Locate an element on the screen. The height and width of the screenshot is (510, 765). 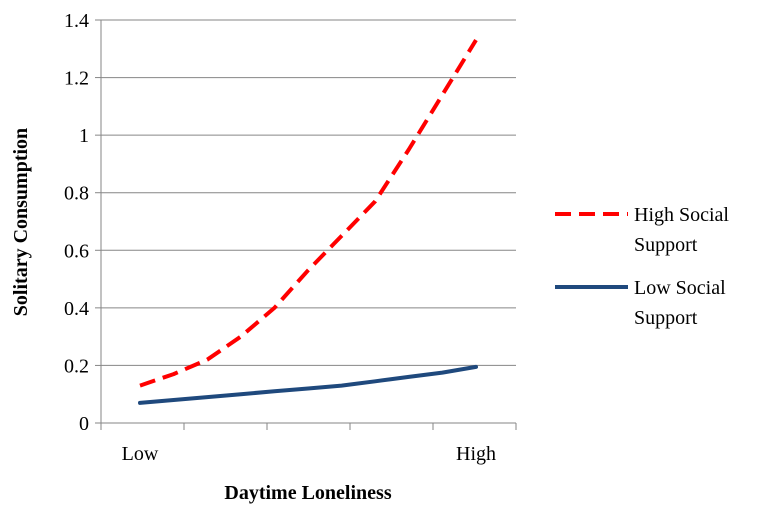
x-tick-label: Low is located at coordinates (140, 454).